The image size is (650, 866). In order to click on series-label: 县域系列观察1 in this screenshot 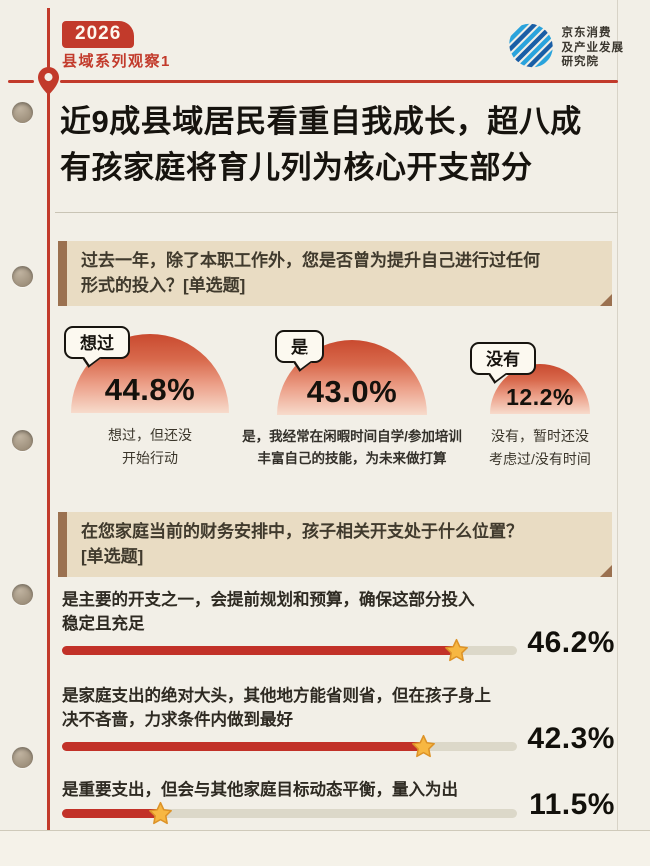, I will do `click(116, 61)`.